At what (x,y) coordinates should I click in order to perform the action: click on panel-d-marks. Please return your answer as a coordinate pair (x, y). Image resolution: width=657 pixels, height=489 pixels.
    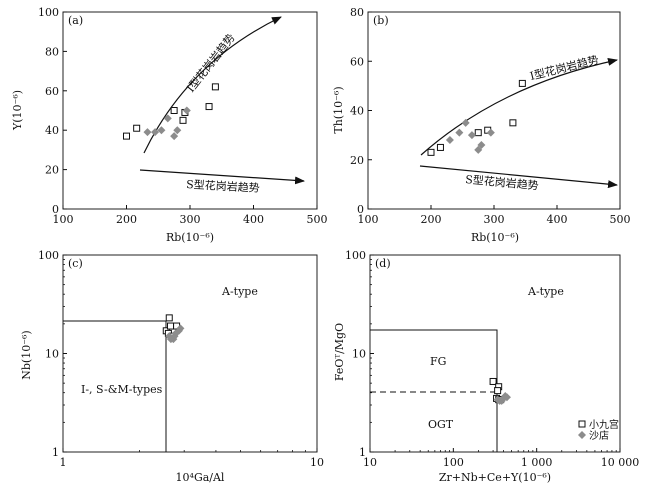
    Looking at the image, I should click on (500, 391).